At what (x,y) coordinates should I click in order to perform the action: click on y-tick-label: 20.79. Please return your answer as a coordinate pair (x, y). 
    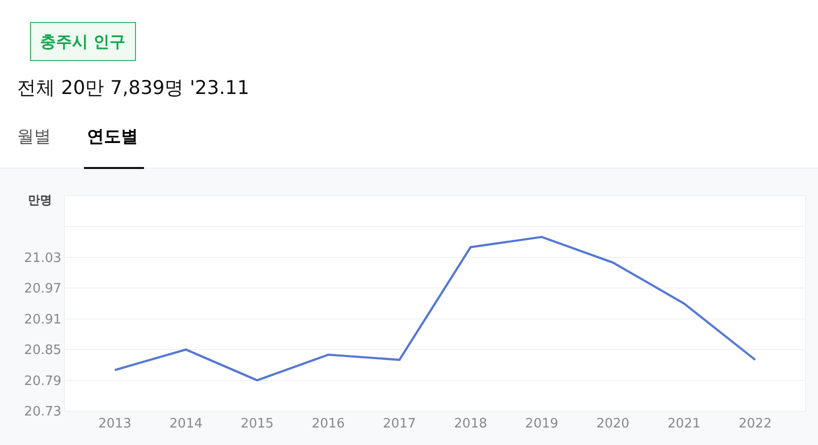
    Looking at the image, I should click on (43, 381).